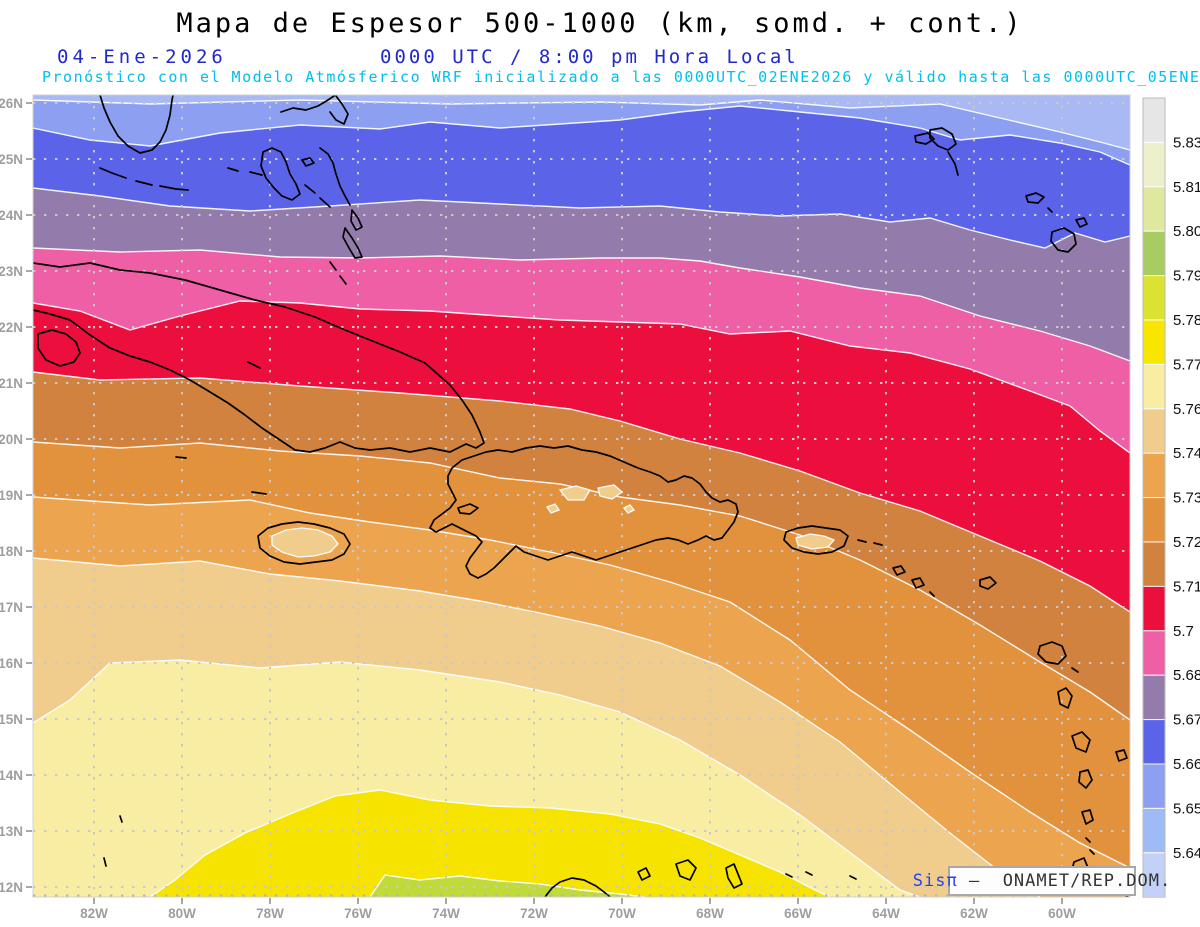  What do you see at coordinates (1186, 364) in the screenshot?
I see `colorbar-label-5.772: 5.772` at bounding box center [1186, 364].